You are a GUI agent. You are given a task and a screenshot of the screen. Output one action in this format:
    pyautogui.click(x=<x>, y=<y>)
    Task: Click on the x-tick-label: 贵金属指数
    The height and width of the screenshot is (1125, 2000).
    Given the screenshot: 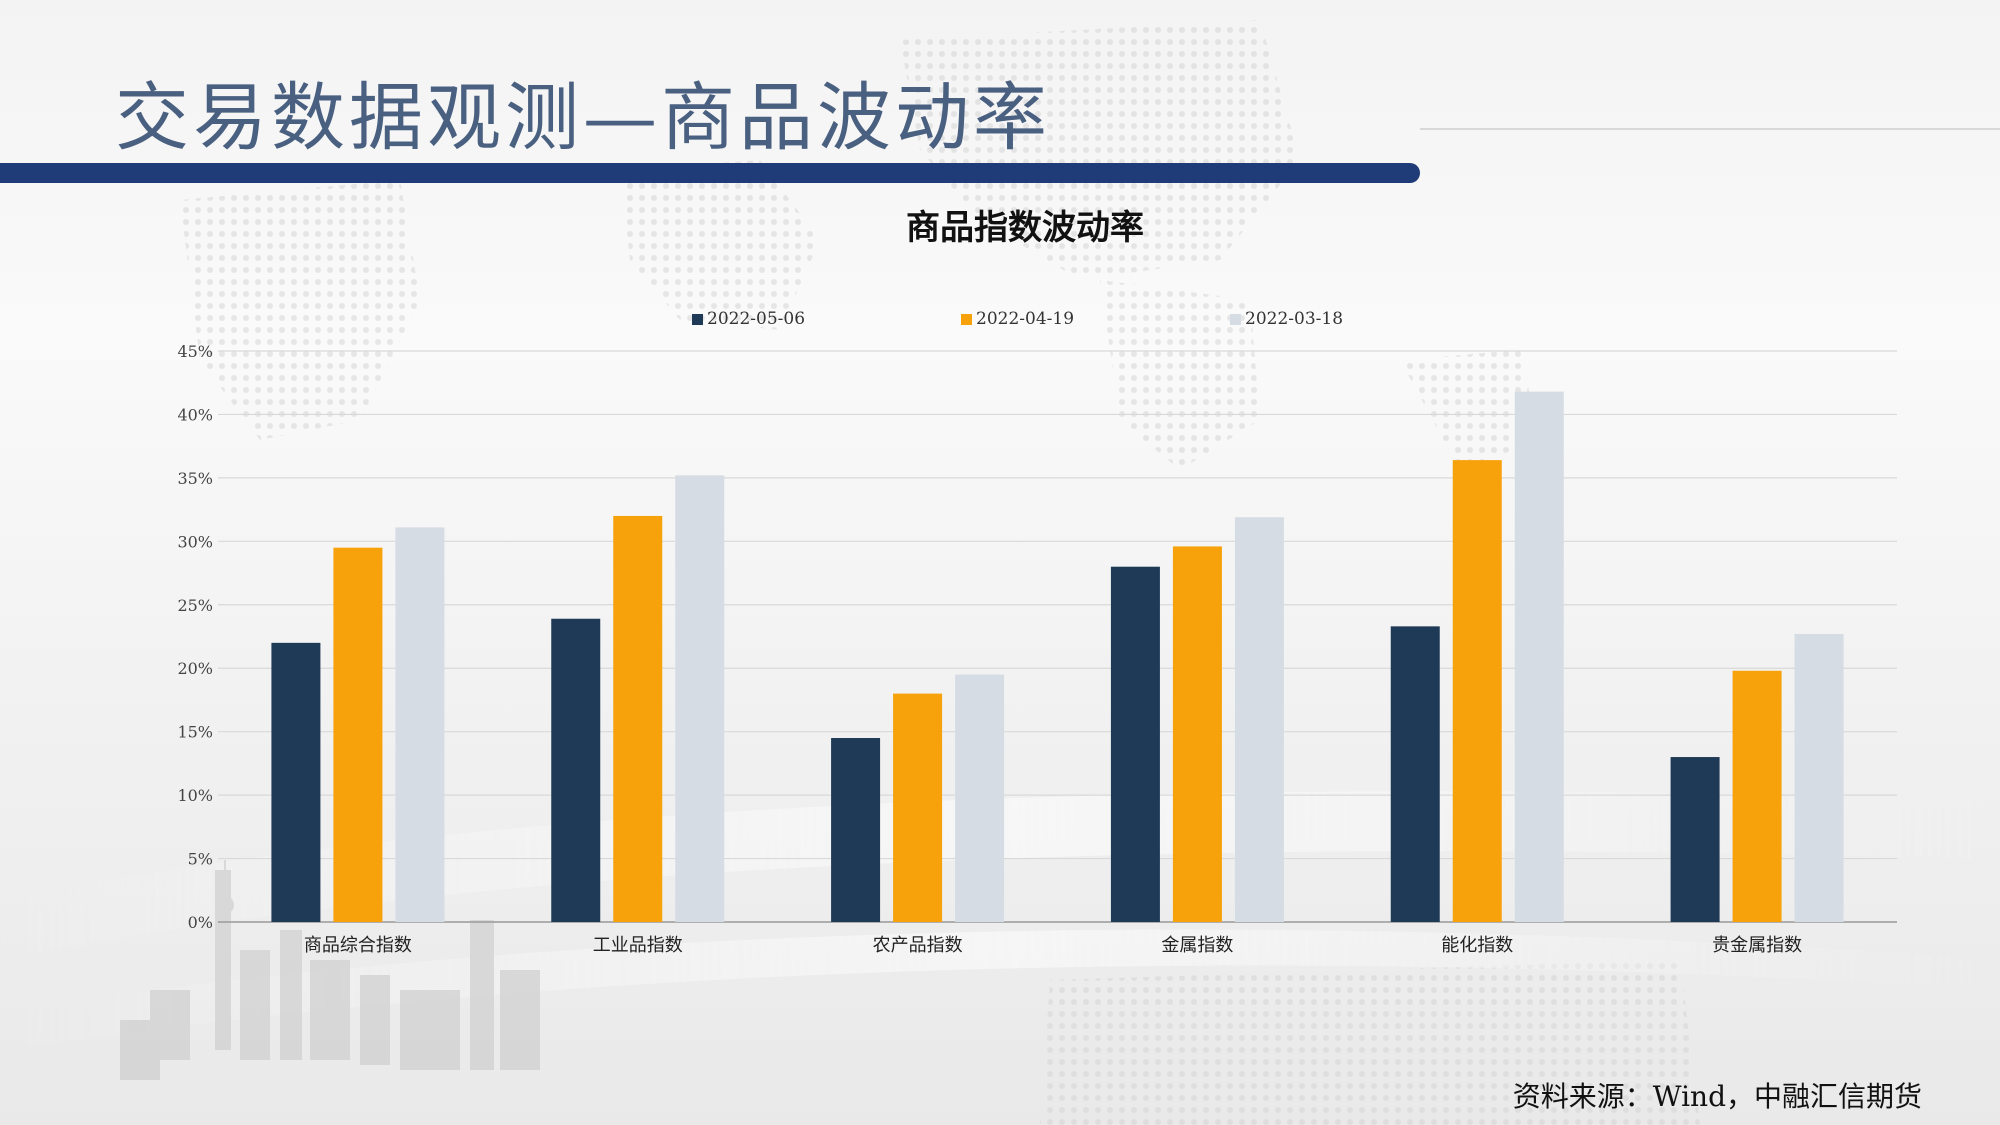 What is the action you would take?
    pyautogui.click(x=1757, y=945)
    